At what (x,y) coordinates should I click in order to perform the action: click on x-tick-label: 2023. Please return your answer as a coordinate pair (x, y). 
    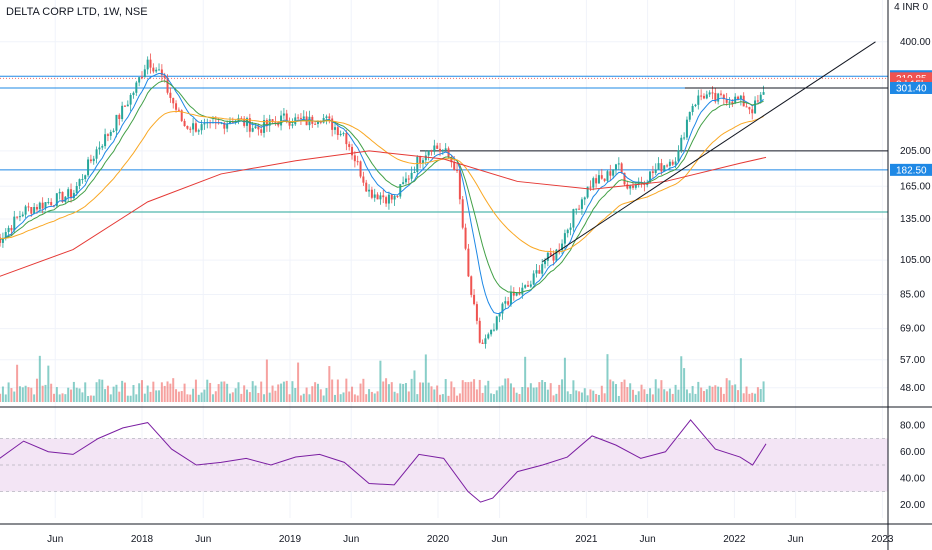
    Looking at the image, I should click on (882, 539).